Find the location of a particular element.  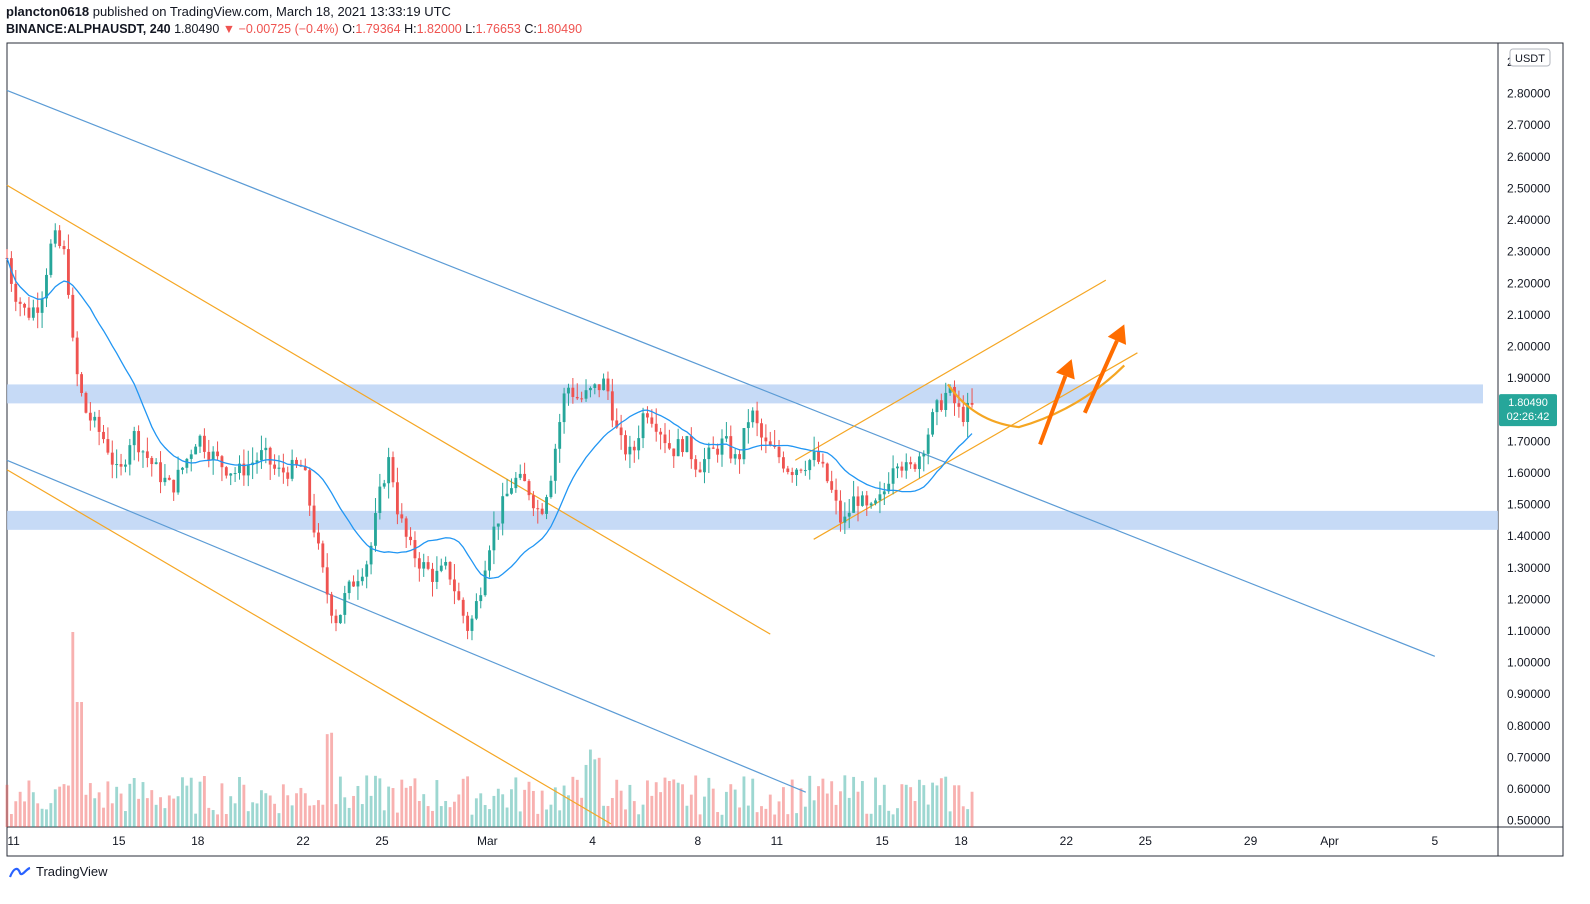

currency-badge: USDT is located at coordinates (1530, 57).